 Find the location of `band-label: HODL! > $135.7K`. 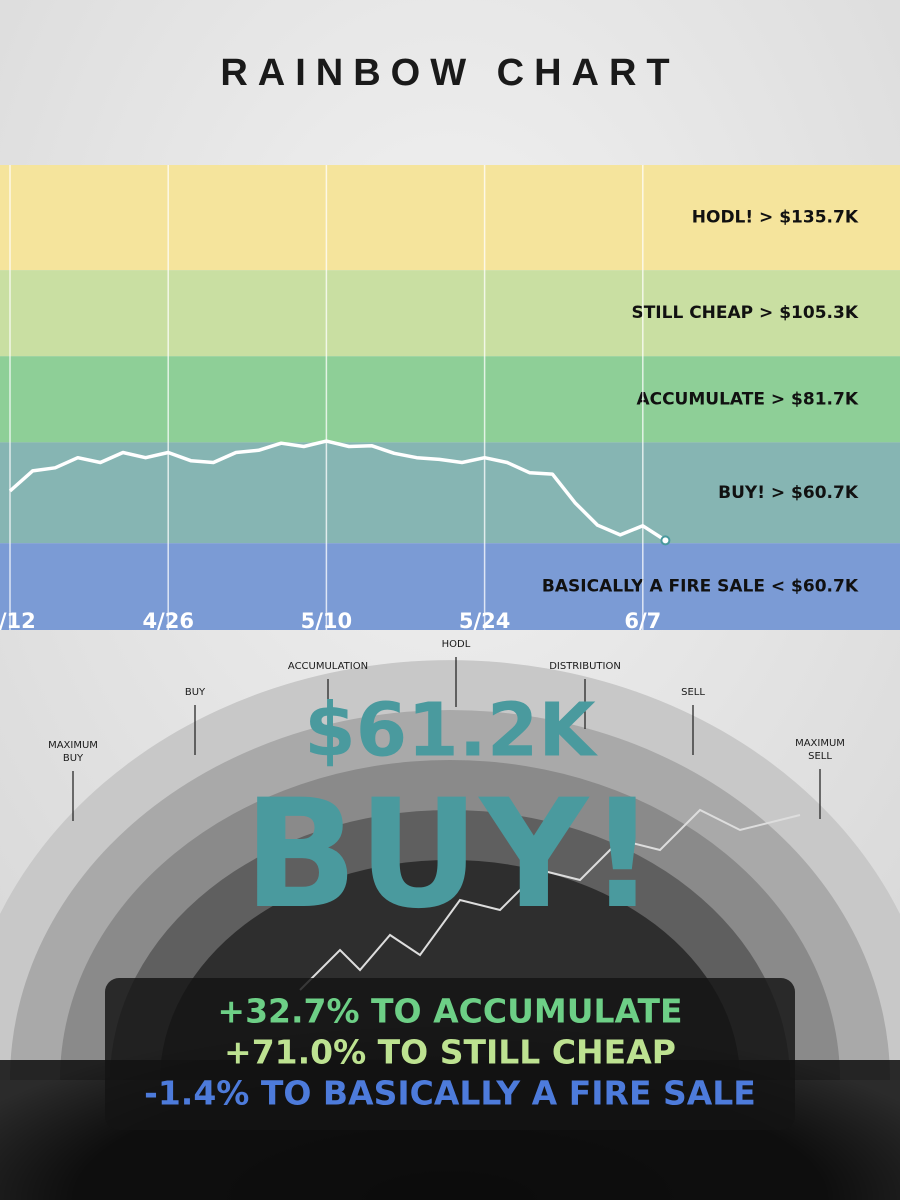

band-label: HODL! > $135.7K is located at coordinates (775, 218).